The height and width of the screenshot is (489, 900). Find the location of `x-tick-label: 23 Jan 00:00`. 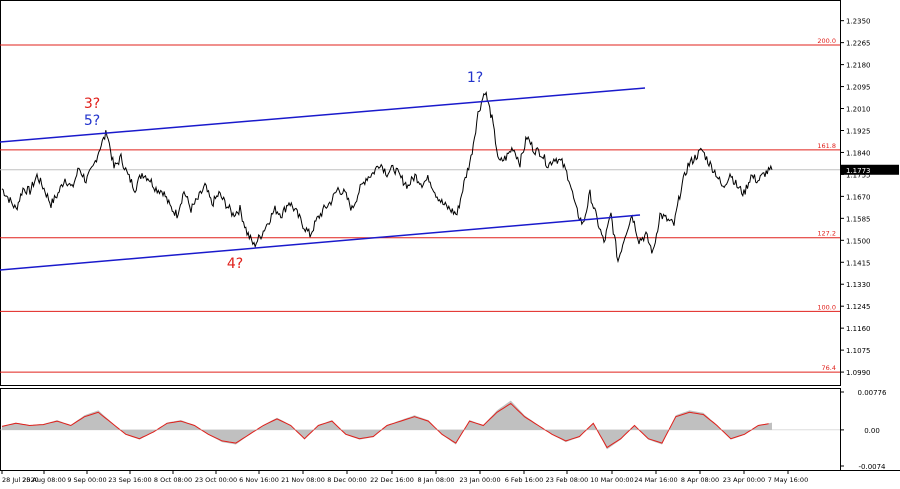

x-tick-label: 23 Jan 00:00 is located at coordinates (479, 480).